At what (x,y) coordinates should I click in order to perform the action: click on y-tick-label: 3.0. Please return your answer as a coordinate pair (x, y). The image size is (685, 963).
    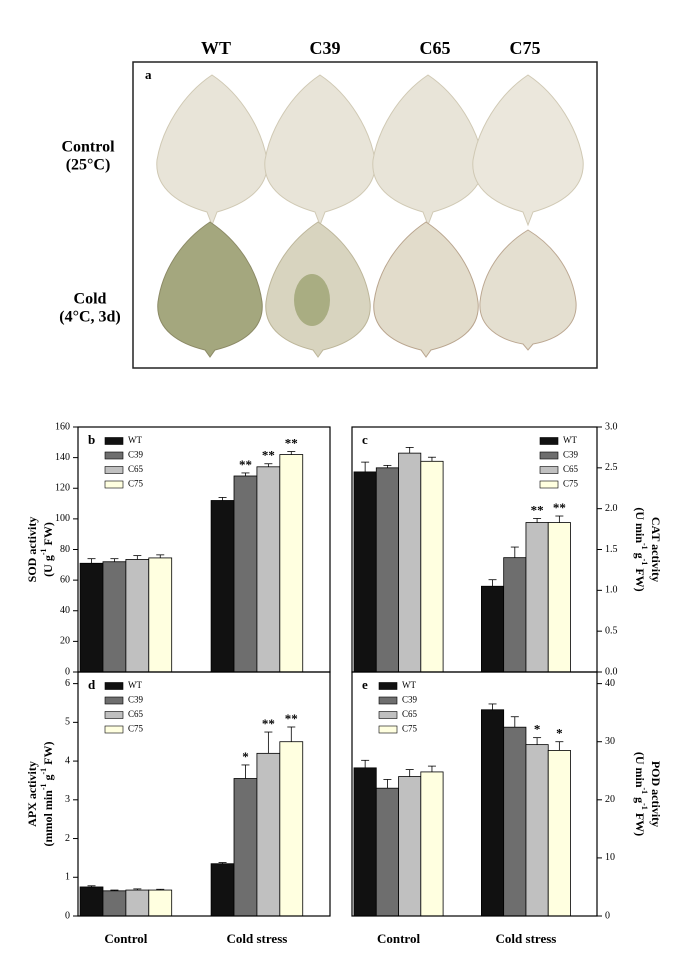
    Looking at the image, I should click on (611, 426).